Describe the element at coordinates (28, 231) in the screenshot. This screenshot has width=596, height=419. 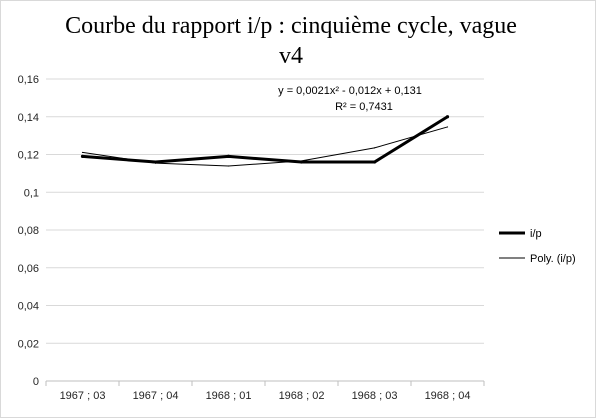
I see `y-tick-label: 0,08` at that location.